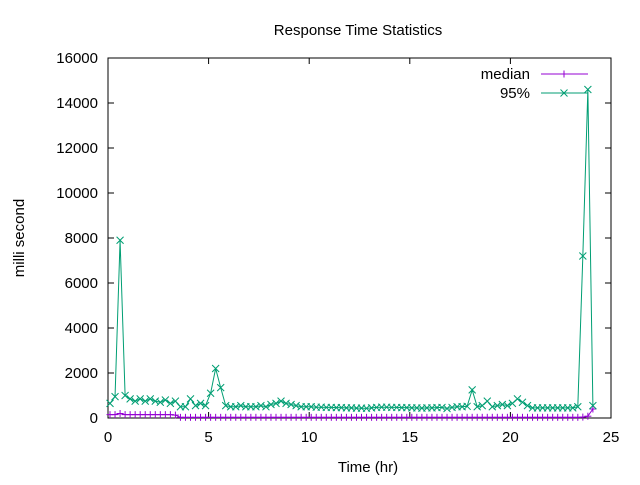  What do you see at coordinates (611, 437) in the screenshot?
I see `x-tick-label: 25` at bounding box center [611, 437].